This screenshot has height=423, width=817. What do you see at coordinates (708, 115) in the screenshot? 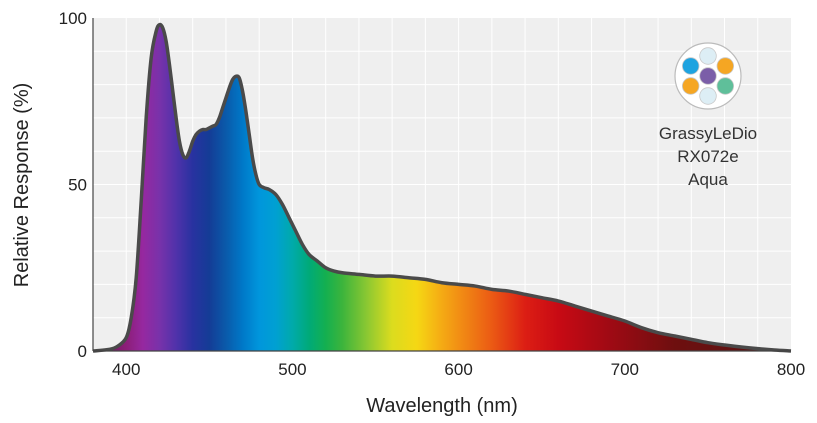
I see `product-legend: GrassyLeDio RX072e Aqua` at bounding box center [708, 115].